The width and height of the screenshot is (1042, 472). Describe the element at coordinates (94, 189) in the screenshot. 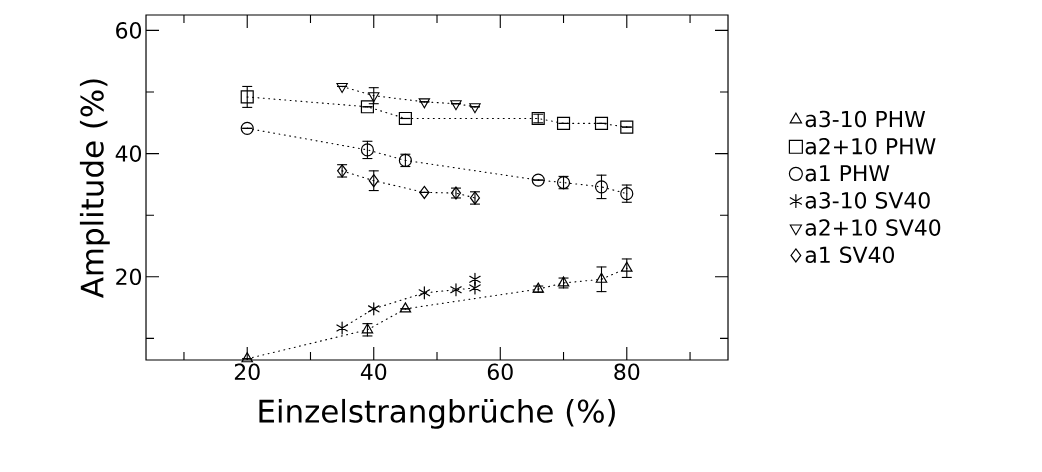

I see `y-axis-title: Amplitude (%)` at that location.